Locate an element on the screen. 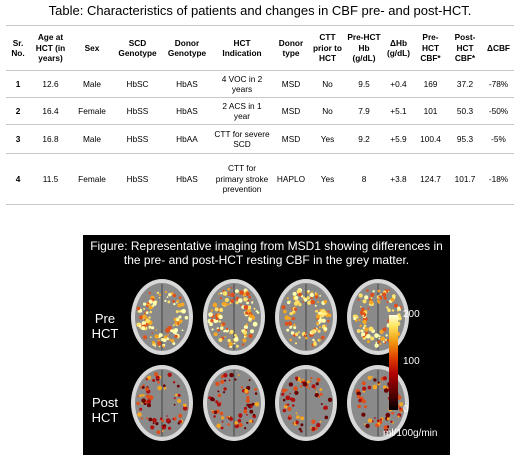  table-cell: 7.9 is located at coordinates (364, 111).